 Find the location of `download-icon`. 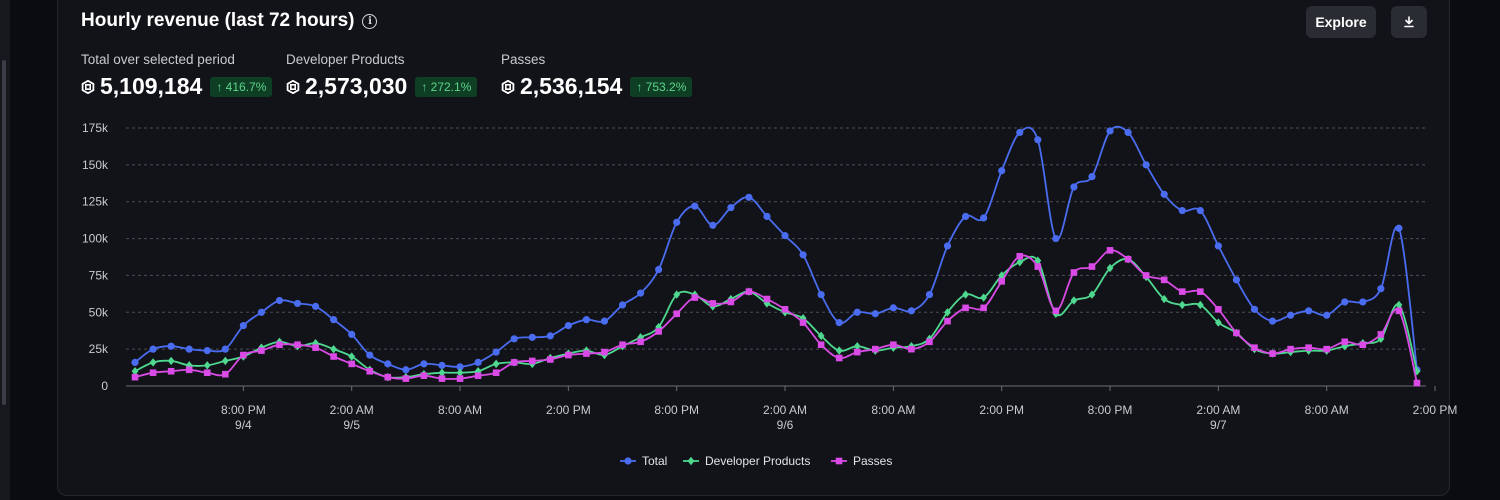

download-icon is located at coordinates (1409, 22).